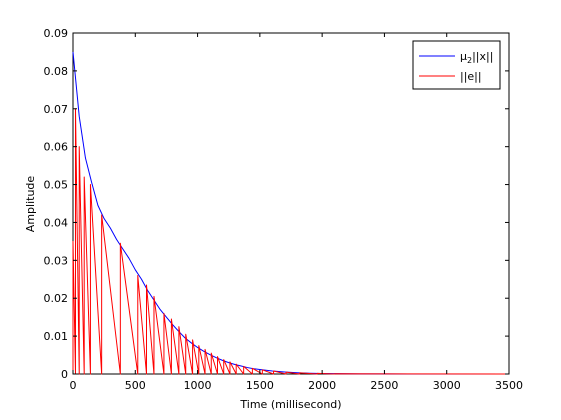  What do you see at coordinates (56, 71) in the screenshot?
I see `y-tick-label-8: 0.08` at bounding box center [56, 71].